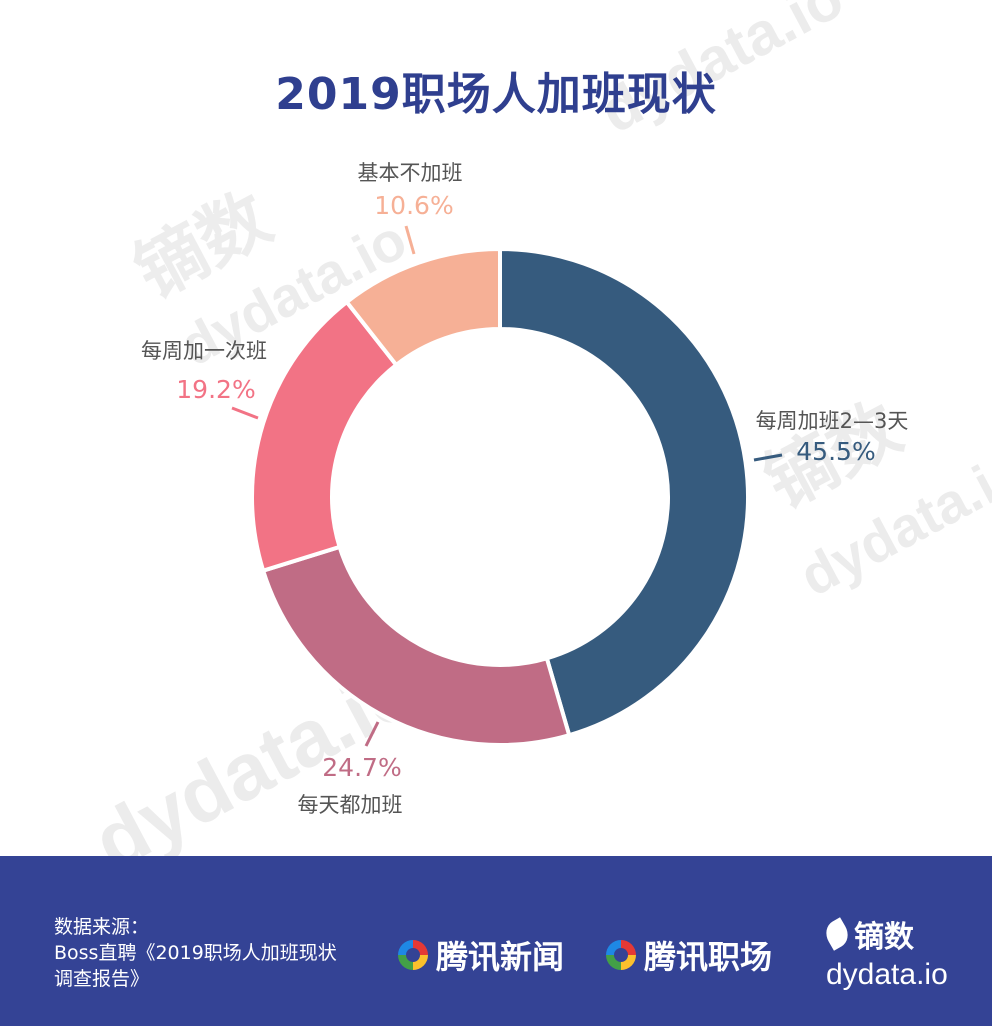 The height and width of the screenshot is (1026, 992). What do you see at coordinates (413, 205) in the screenshot?
I see `slice-value-label: 10.6%` at bounding box center [413, 205].